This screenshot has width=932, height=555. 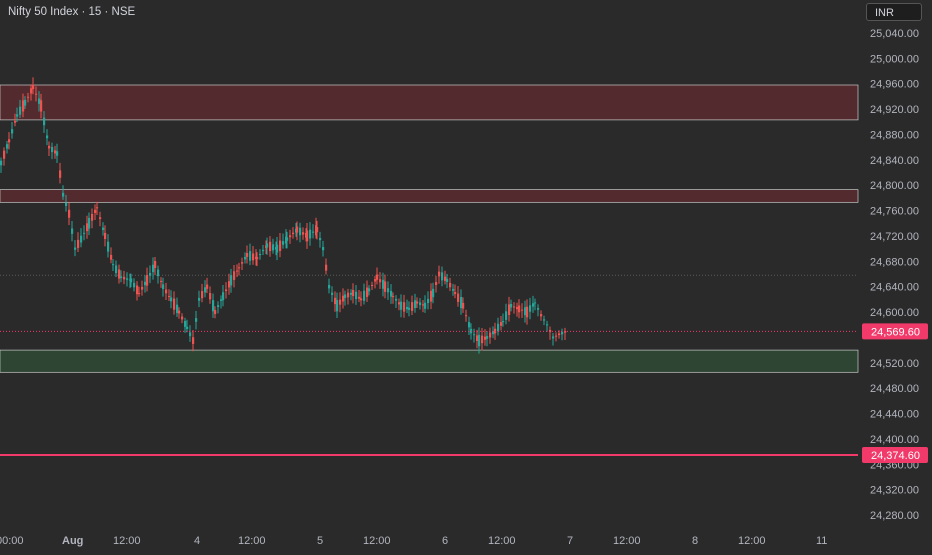 What do you see at coordinates (894, 12) in the screenshot?
I see `currency-selector: INR` at bounding box center [894, 12].